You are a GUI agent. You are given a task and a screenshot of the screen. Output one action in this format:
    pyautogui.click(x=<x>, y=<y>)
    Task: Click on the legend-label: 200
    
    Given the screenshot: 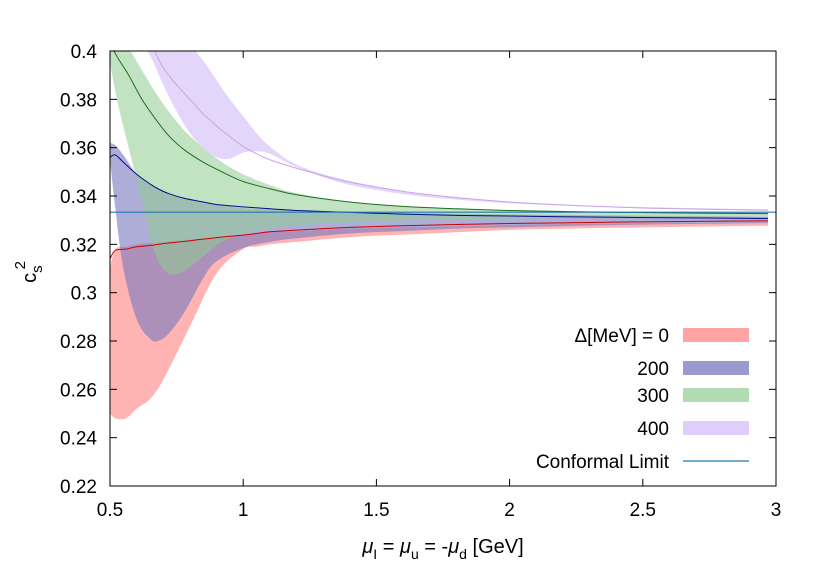 What is the action you would take?
    pyautogui.click(x=653, y=369)
    